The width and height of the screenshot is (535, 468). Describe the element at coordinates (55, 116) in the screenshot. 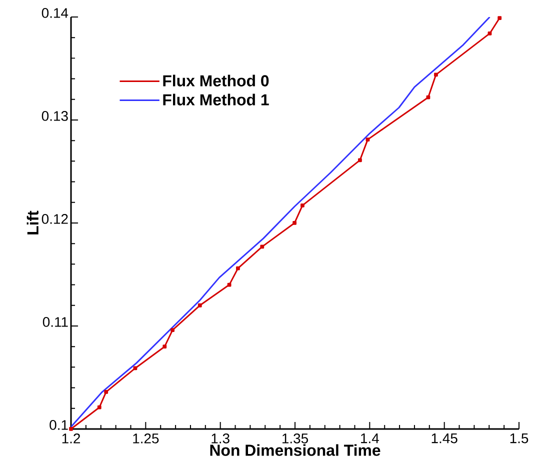

I see `y-tick-label: 0.13` at that location.